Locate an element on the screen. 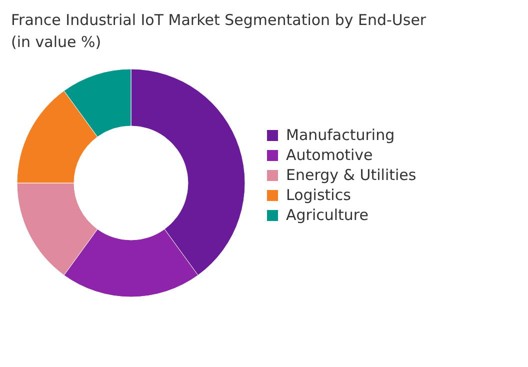  legend-label: Automotive is located at coordinates (329, 155).